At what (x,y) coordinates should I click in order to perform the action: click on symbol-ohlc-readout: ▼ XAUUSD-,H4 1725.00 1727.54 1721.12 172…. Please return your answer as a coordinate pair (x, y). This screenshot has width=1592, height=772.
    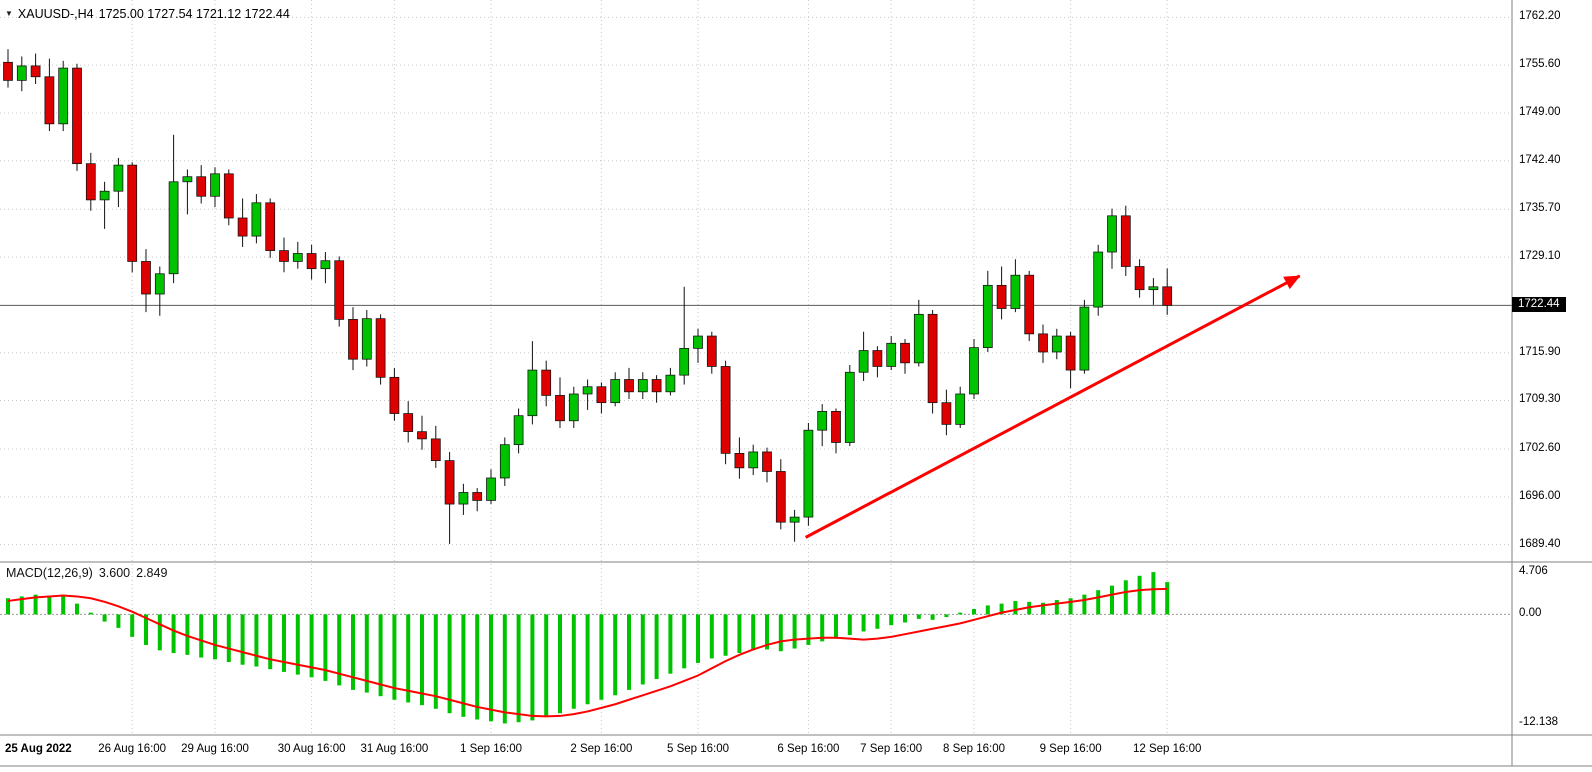
    Looking at the image, I should click on (147, 14).